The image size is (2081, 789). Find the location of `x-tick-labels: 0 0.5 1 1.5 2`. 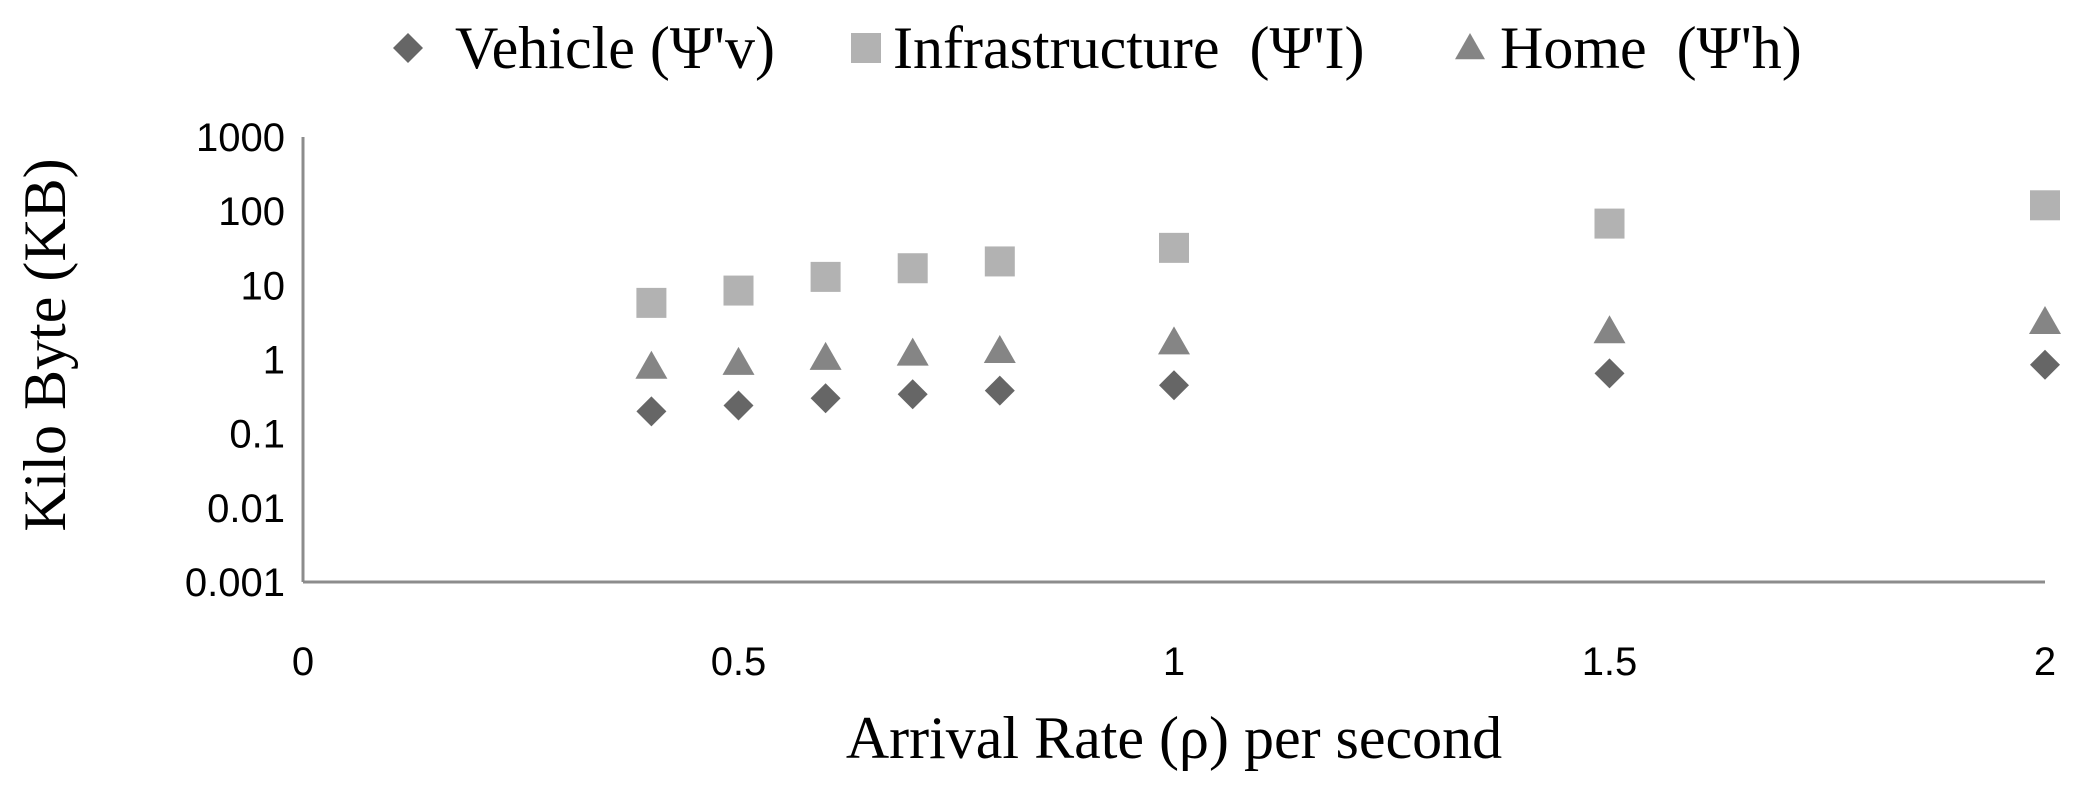

x-tick-labels: 0 0.5 1 1.5 2 is located at coordinates (1174, 662).